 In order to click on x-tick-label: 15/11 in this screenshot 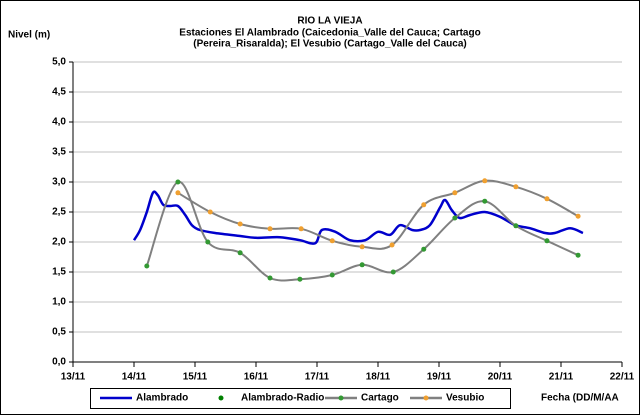, I will do `click(195, 377)`.